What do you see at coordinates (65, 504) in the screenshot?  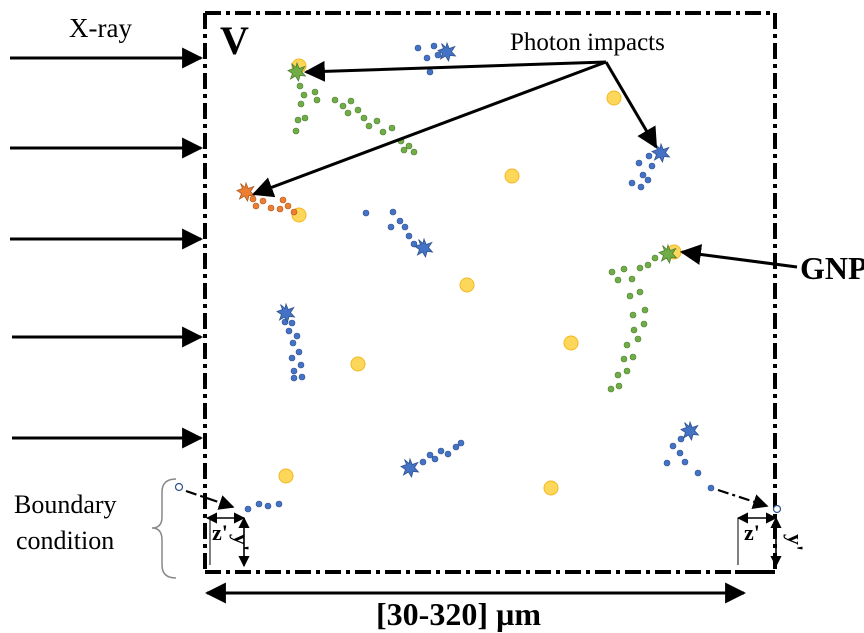 I see `boundary-condition-label-line1: Boundary` at bounding box center [65, 504].